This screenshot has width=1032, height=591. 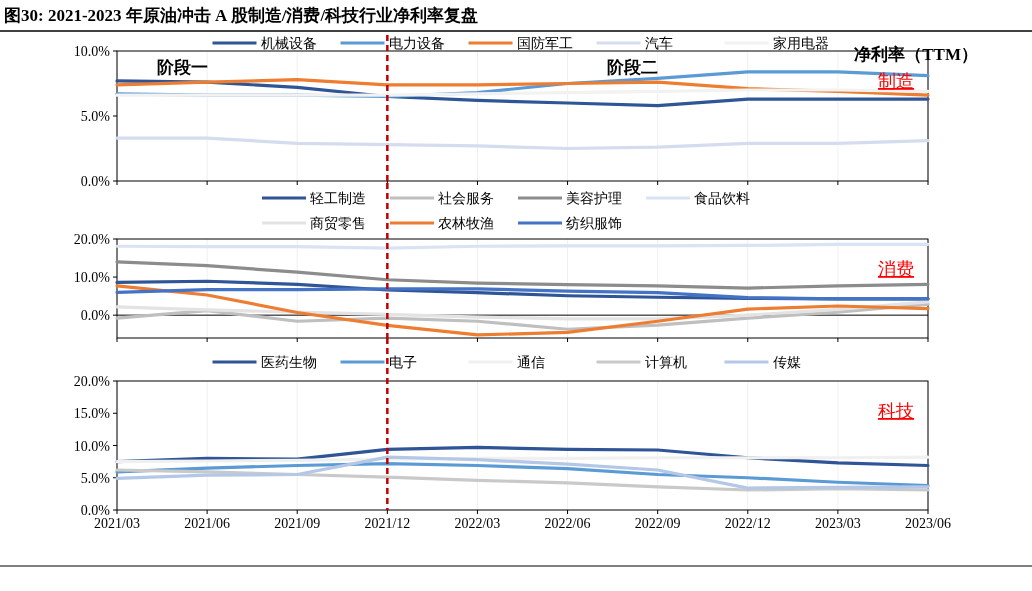 What do you see at coordinates (544, 43) in the screenshot?
I see `legend-label: 国防军工` at bounding box center [544, 43].